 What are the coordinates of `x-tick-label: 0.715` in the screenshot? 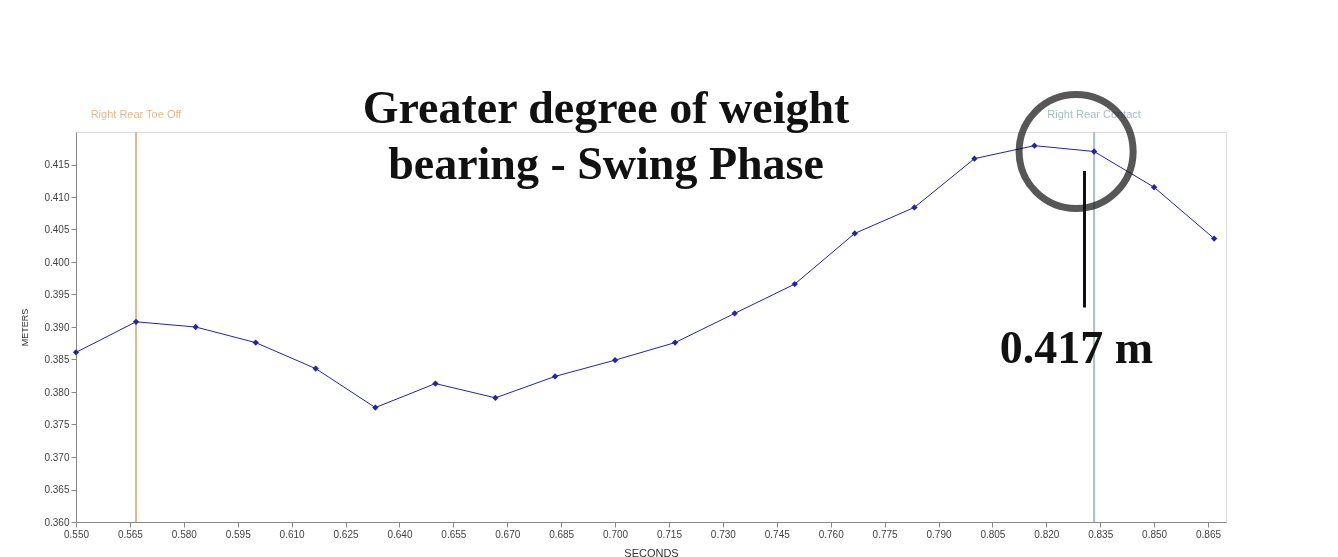 It's located at (669, 534).